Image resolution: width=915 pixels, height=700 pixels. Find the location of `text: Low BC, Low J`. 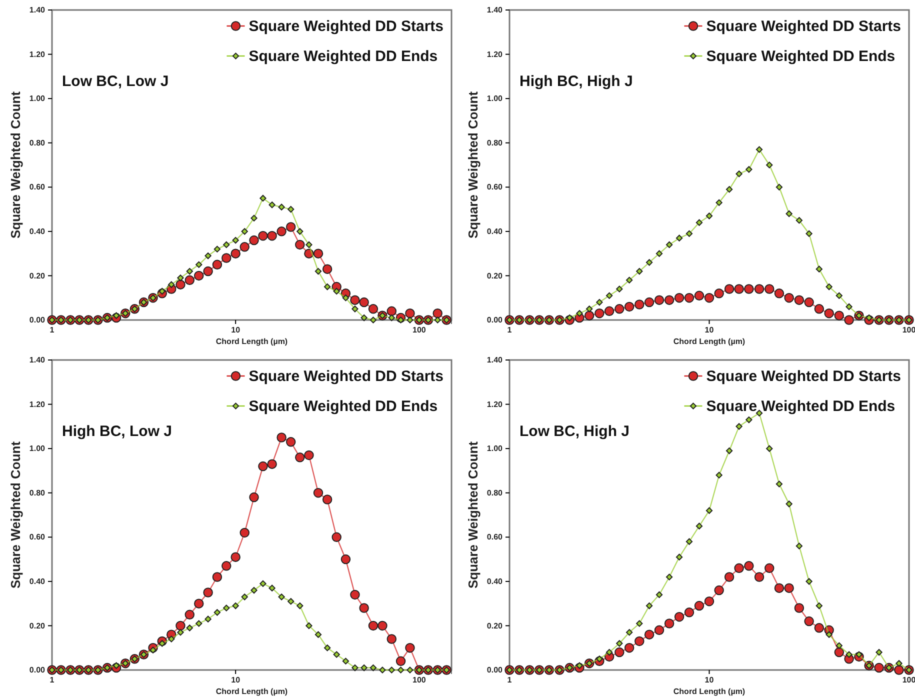

text: Low BC, Low J is located at coordinates (115, 81).